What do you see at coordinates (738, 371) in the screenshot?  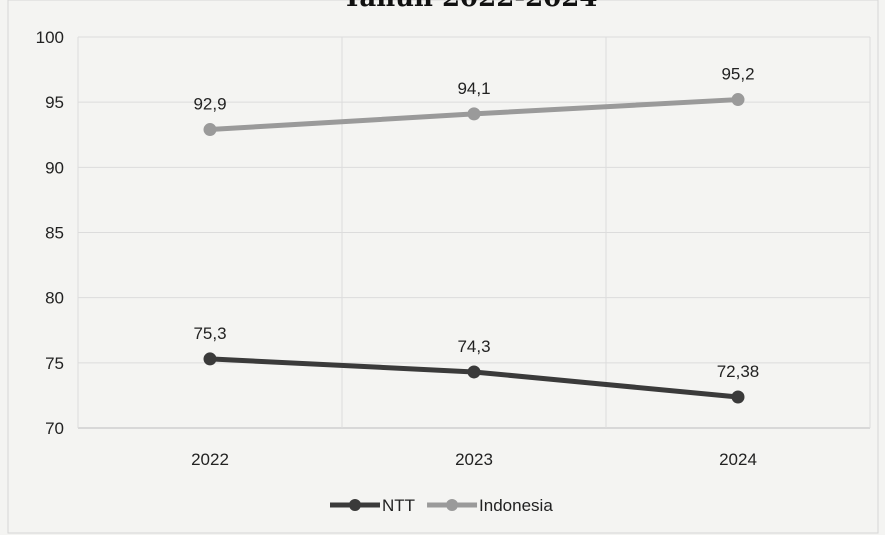 I see `data-label-ntt: 72,38` at bounding box center [738, 371].